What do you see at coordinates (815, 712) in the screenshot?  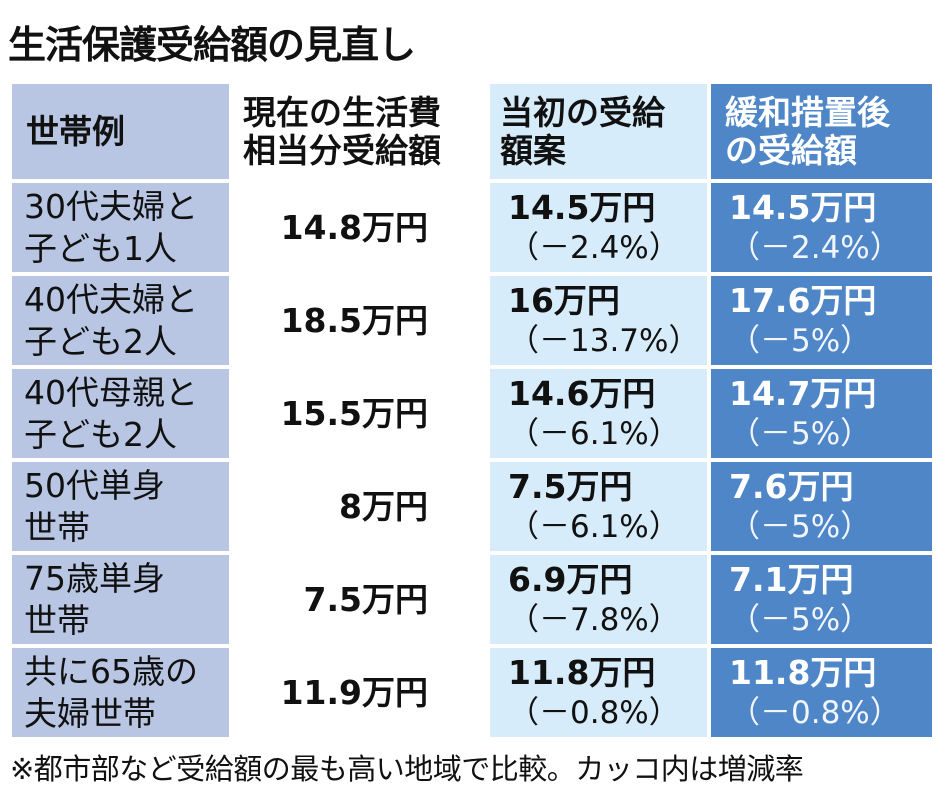 I see `relief-change: （－0.8%）` at bounding box center [815, 712].